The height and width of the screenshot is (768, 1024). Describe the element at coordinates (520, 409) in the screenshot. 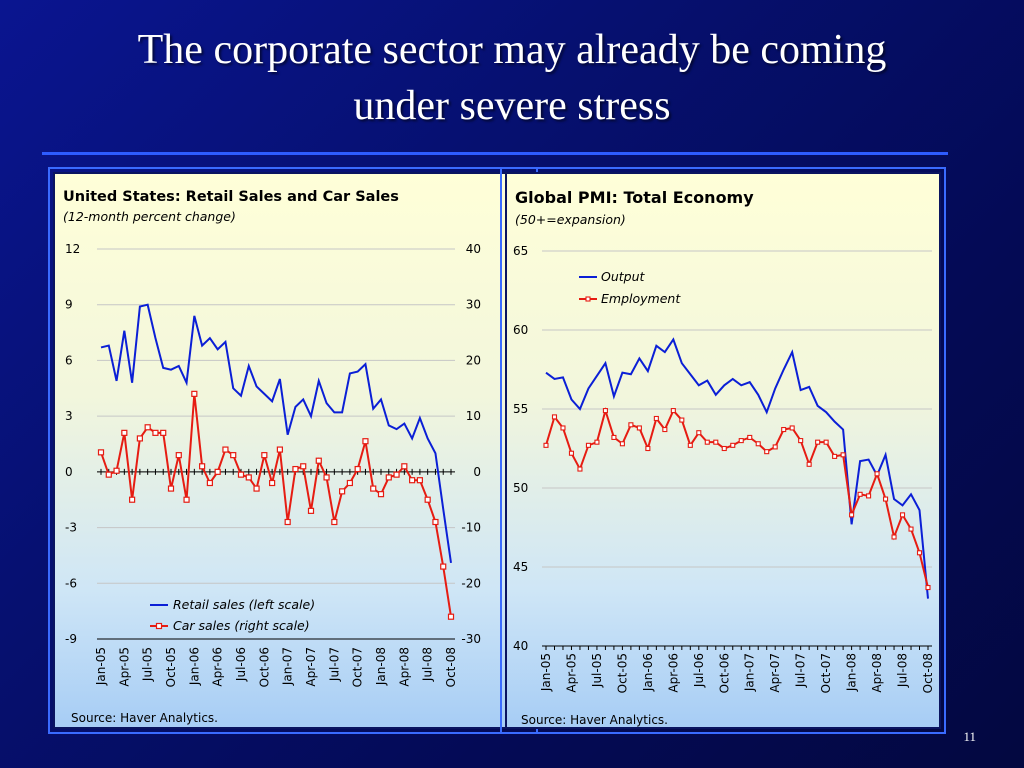

I see `y-tick-label: 55` at that location.